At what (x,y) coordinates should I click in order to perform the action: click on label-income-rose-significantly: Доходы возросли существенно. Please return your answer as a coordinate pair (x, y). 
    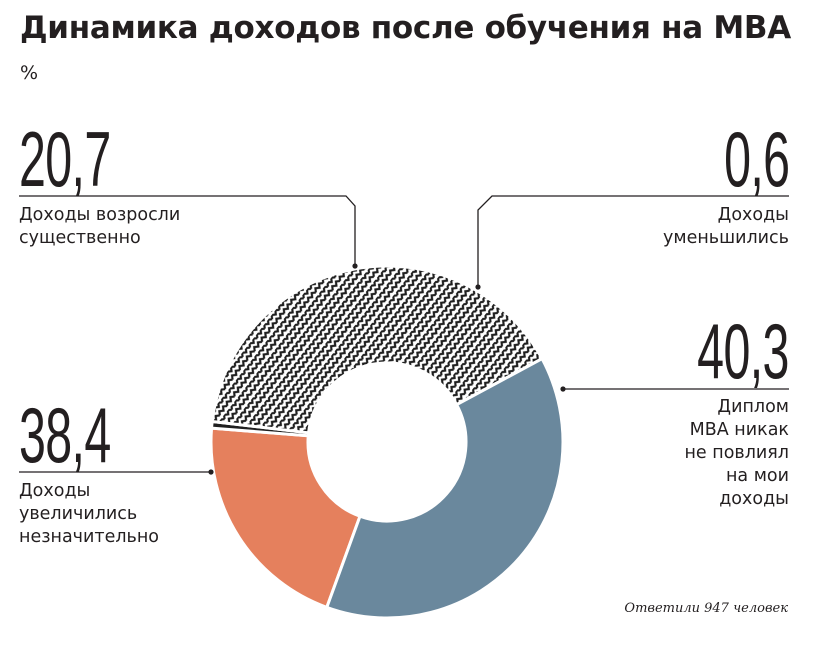
    Looking at the image, I should click on (100, 226).